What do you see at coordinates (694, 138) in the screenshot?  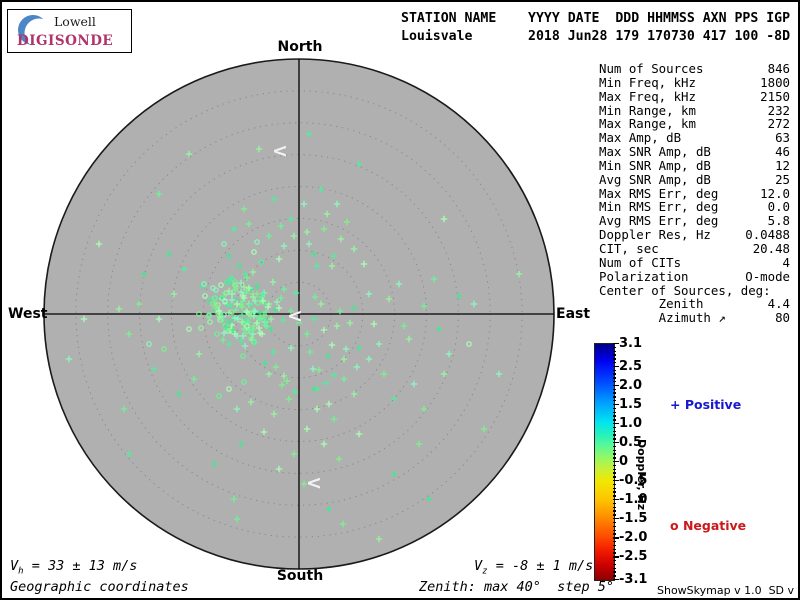 I see `stat-row: Max Amp, dB 63` at bounding box center [694, 138].